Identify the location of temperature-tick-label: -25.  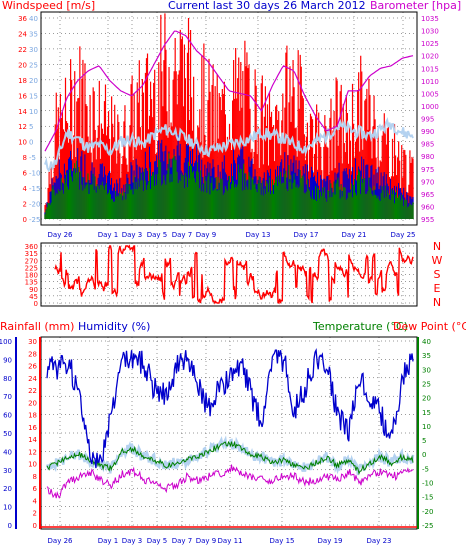
(427, 526).